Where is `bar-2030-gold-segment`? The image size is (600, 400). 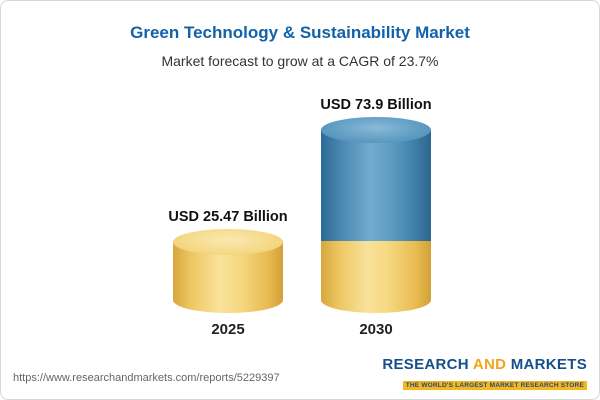 bar-2030-gold-segment is located at coordinates (376, 277).